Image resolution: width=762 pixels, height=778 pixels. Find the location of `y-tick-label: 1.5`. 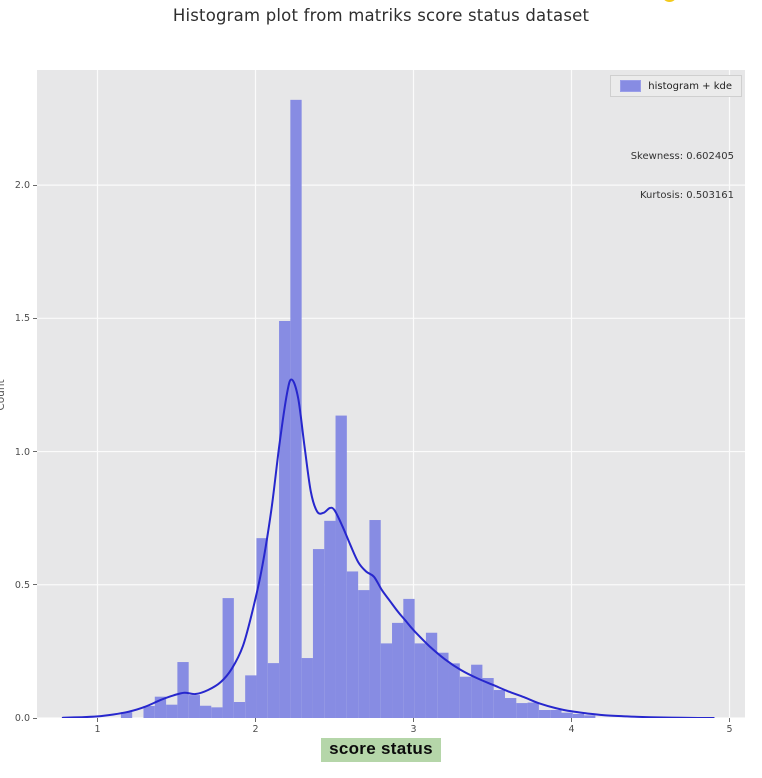

y-tick-label: 1.5 is located at coordinates (22, 319).